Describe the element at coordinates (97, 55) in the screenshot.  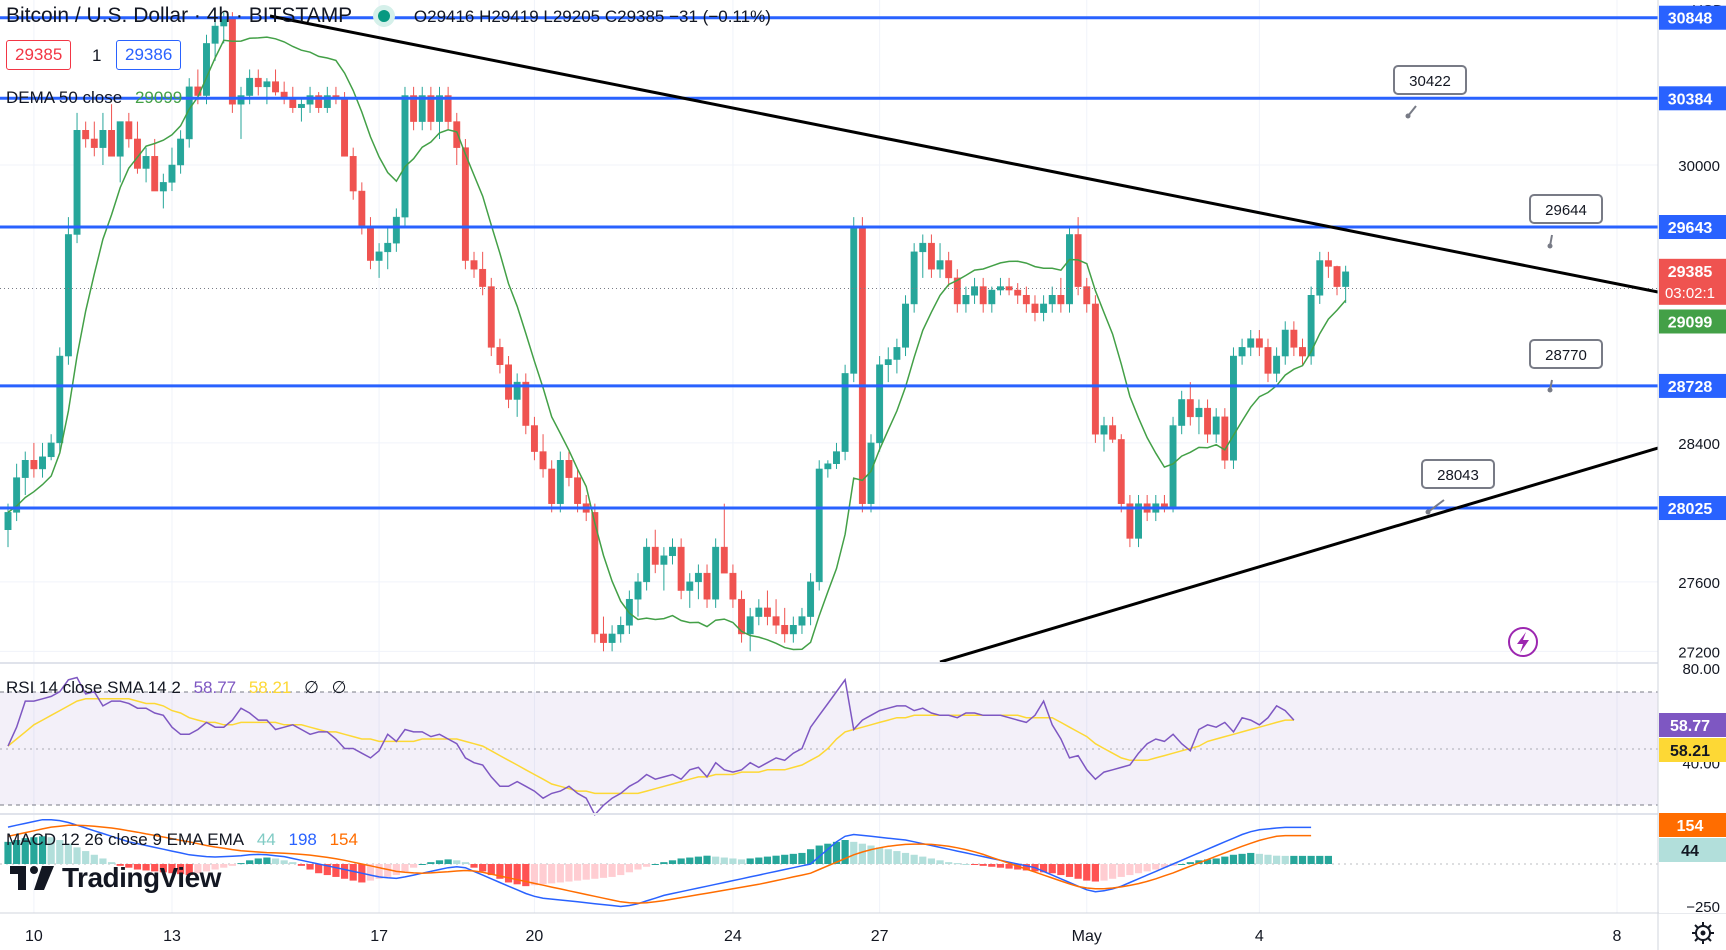
I see `spread-value: 1` at that location.